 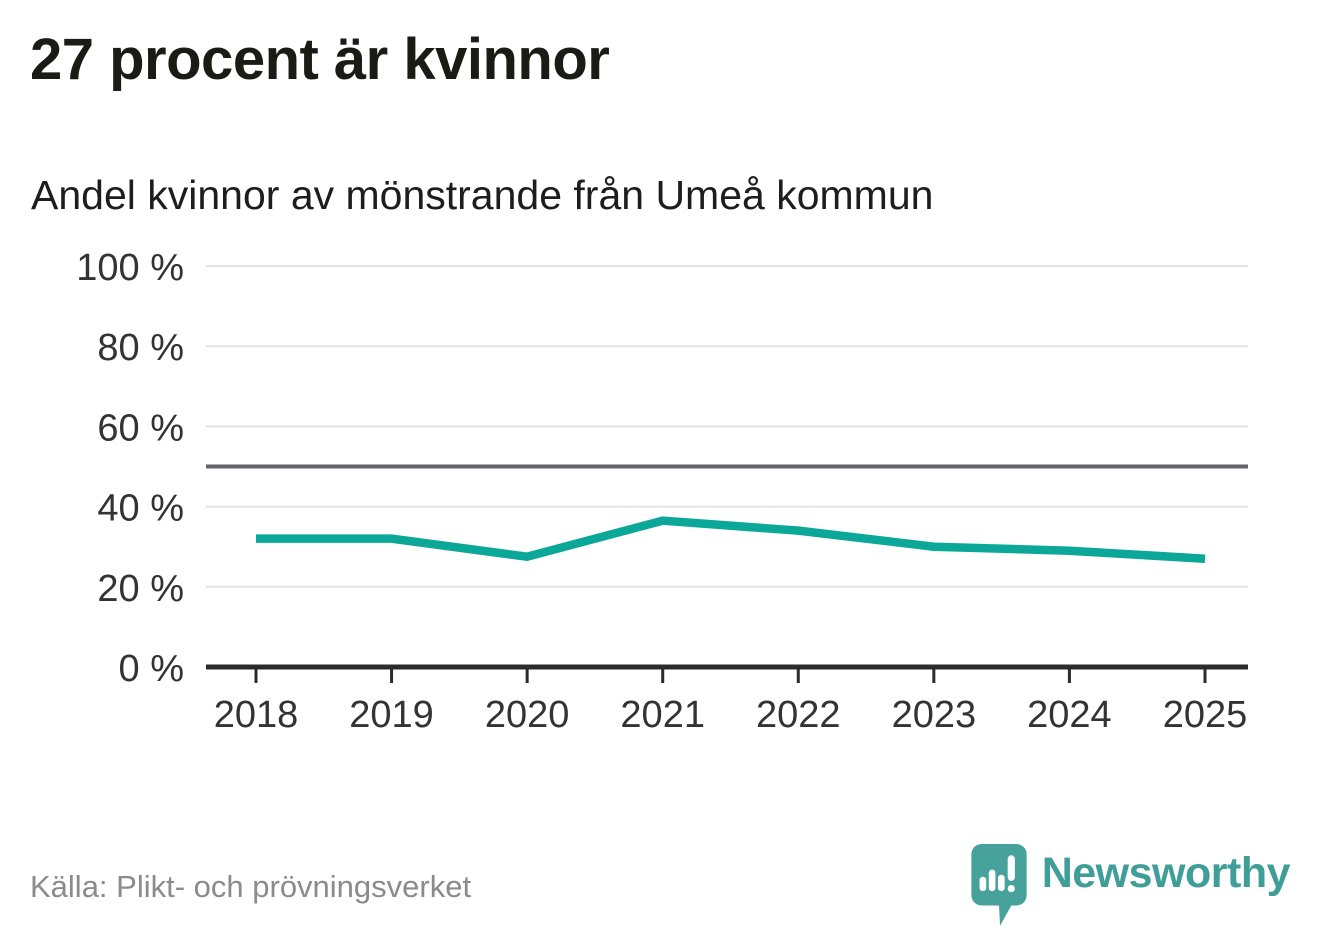 What do you see at coordinates (1011, 868) in the screenshot?
I see `logo-exclamation-bar` at bounding box center [1011, 868].